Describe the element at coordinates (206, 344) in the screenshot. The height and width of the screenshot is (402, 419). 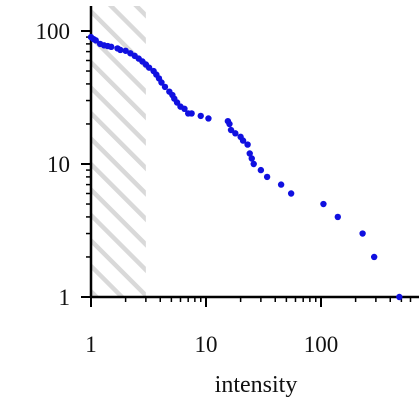
I see `x-tick-label: 10` at that location.